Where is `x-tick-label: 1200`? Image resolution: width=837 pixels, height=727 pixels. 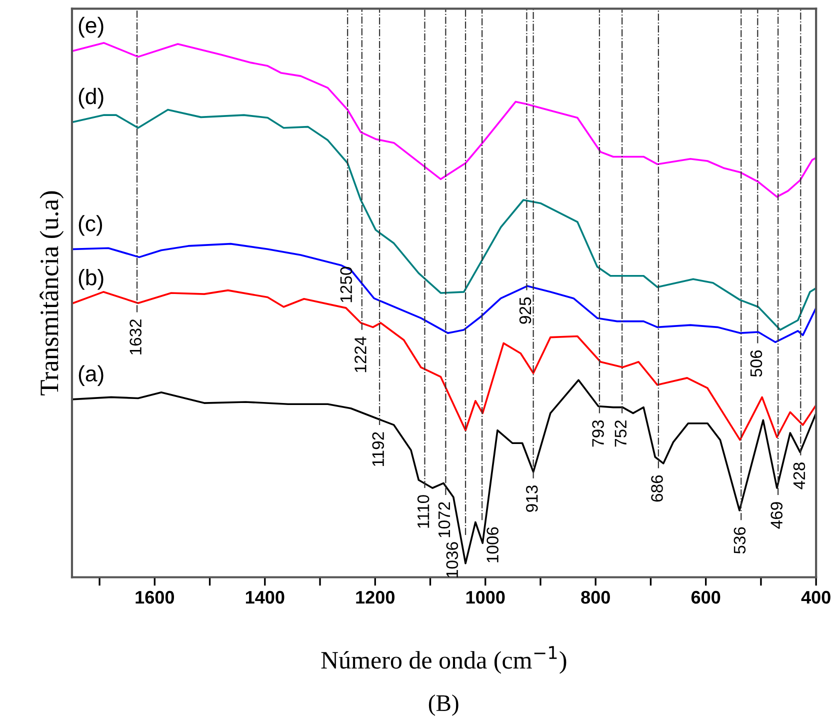 x-tick-label: 1200 is located at coordinates (375, 597).